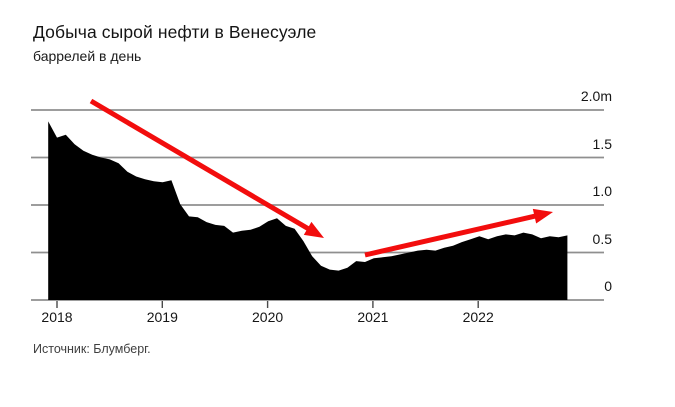 Image resolution: width=675 pixels, height=407 pixels. Describe the element at coordinates (57, 317) in the screenshot. I see `x-axis-label-2018: 2018` at that location.